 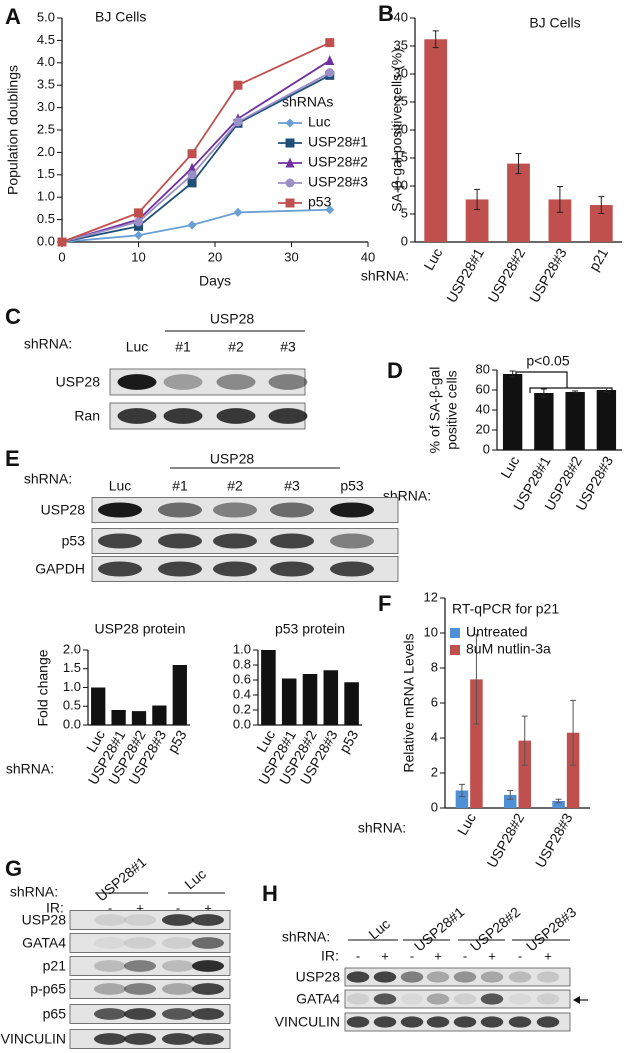 What do you see at coordinates (139, 629) in the screenshot?
I see `chart-title: USP28 protein` at bounding box center [139, 629].